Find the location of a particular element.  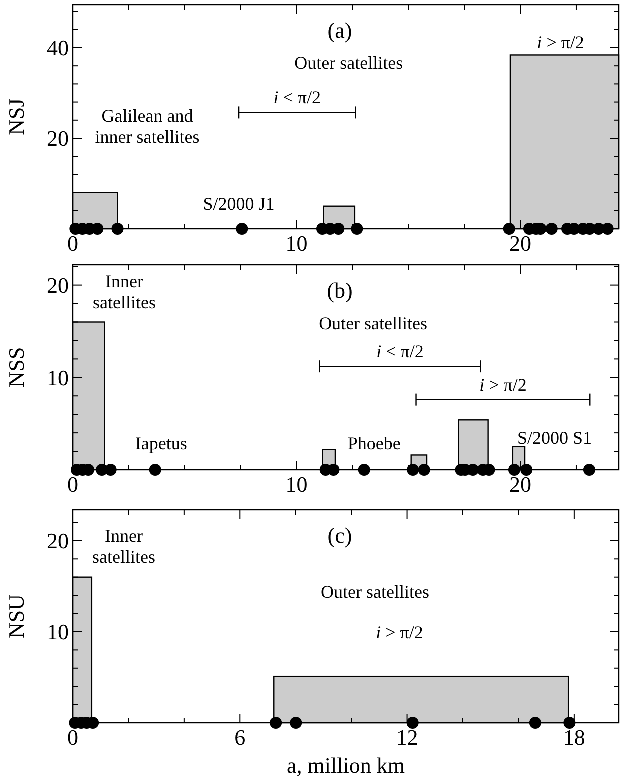

annotation: Phoebe is located at coordinates (374, 444).